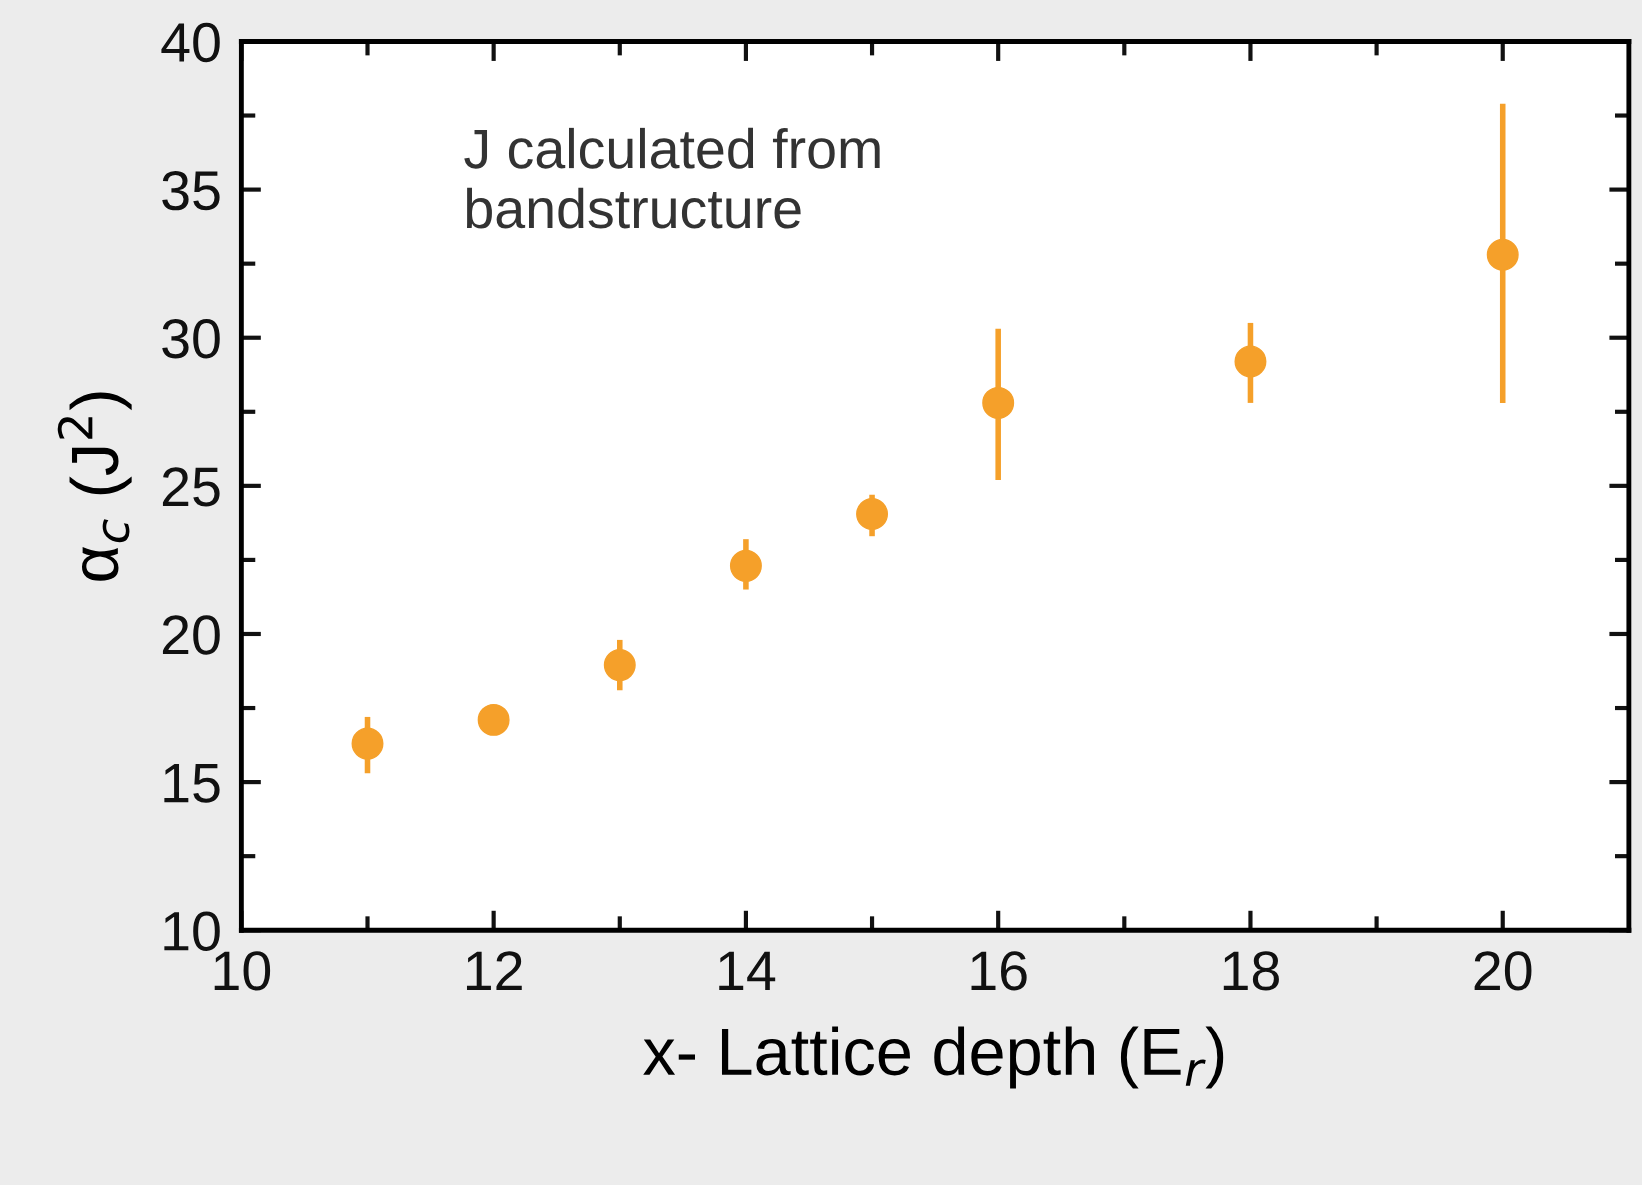 The height and width of the screenshot is (1185, 1642). I want to click on y-axis-title: α$_{c}$ (J$^{2}$), so click(94, 486).